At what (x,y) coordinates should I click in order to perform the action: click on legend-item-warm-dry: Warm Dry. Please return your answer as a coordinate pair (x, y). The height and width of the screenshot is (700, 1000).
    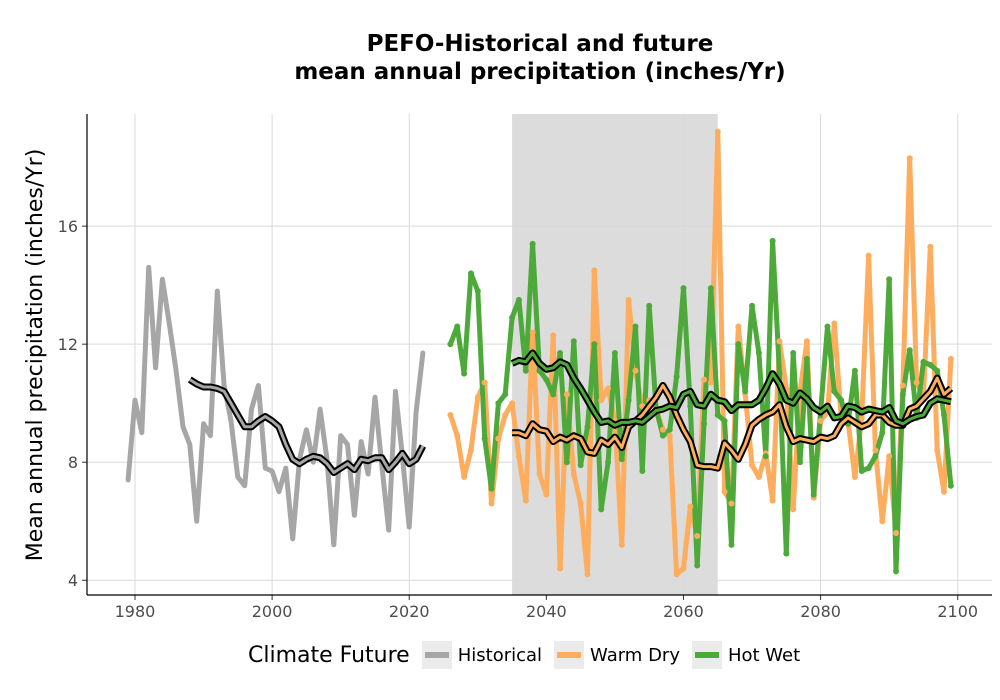
    Looking at the image, I should click on (617, 655).